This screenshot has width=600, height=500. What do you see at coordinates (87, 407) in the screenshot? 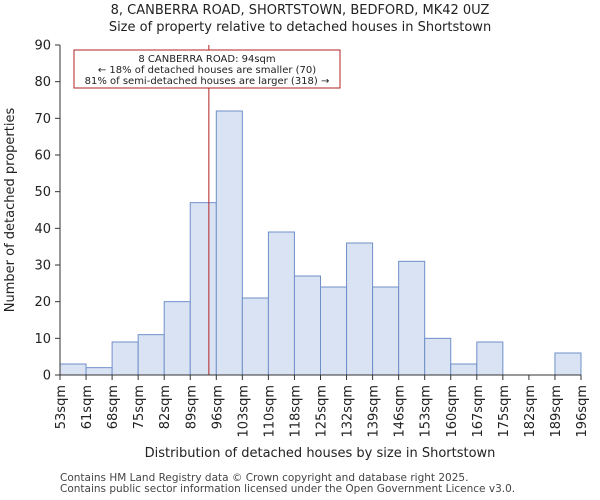
I see `x-tick-label: 61sqm` at bounding box center [87, 407].